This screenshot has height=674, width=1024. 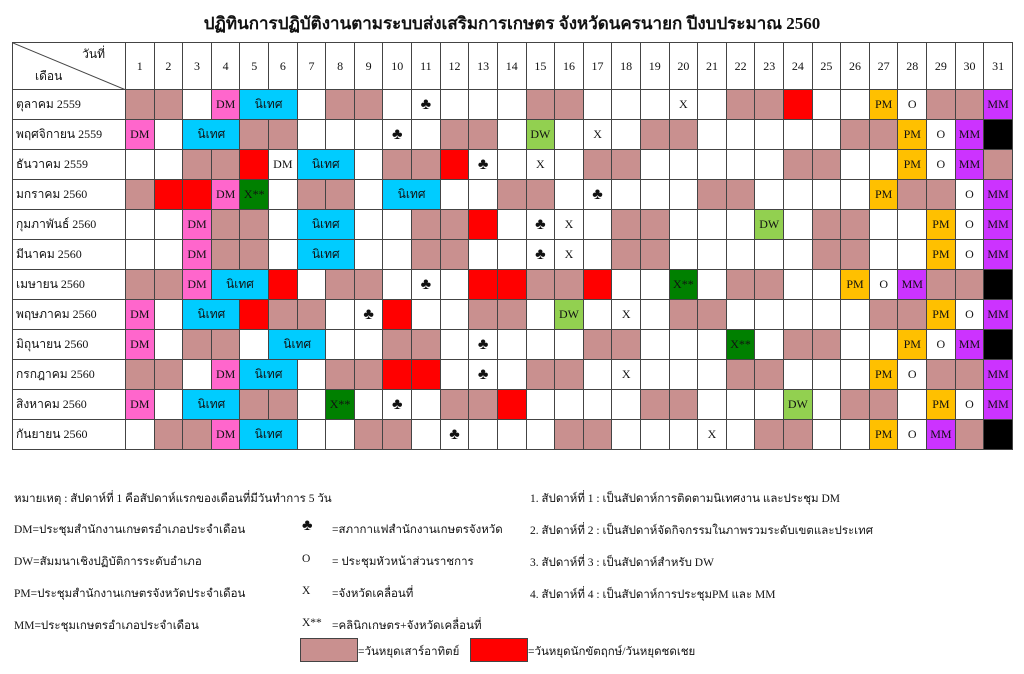 I want to click on weekend-note: =วันหยุดเสาร์อาทิตย์, so click(x=409, y=652).